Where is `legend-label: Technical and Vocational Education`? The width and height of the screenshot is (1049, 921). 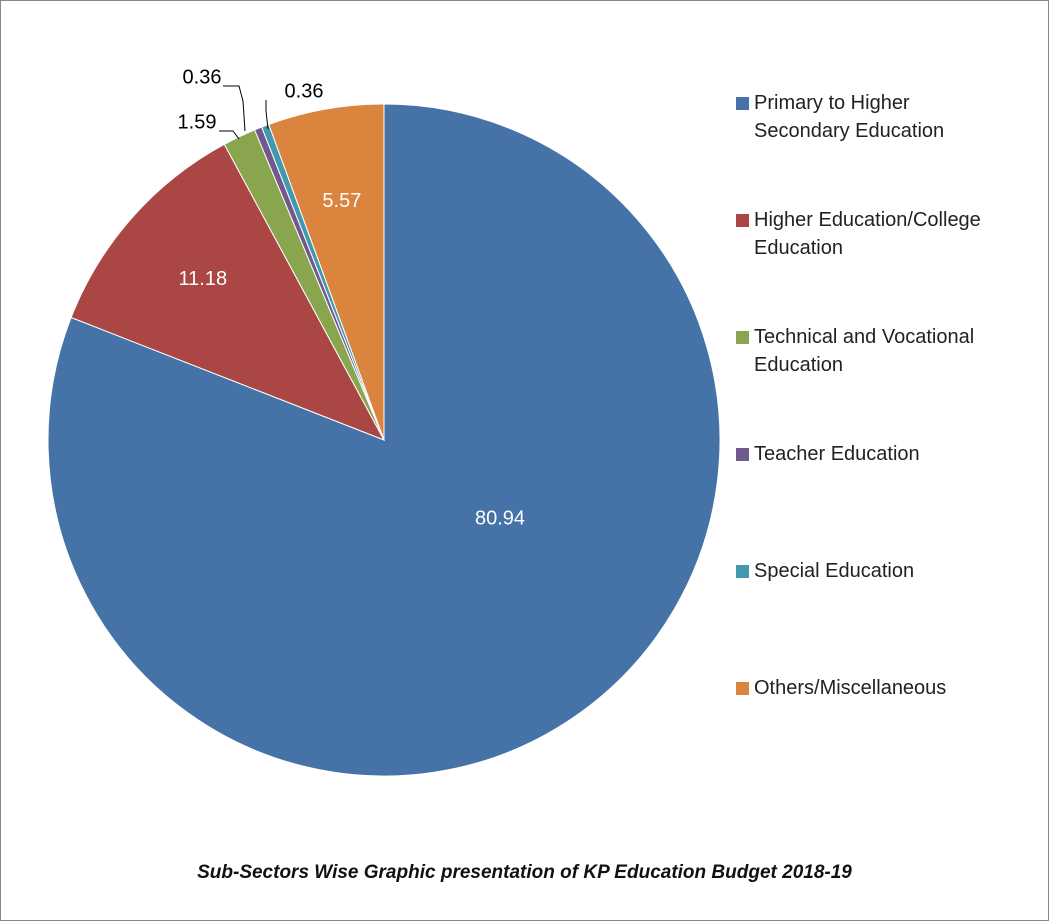 legend-label: Technical and Vocational Education is located at coordinates (864, 351).